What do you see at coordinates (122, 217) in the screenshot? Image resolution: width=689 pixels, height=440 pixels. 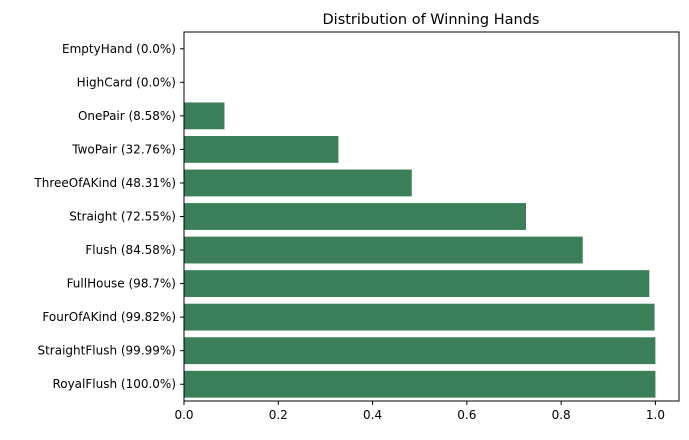 I see `y-tick-label: Straight (72.55%)` at bounding box center [122, 217].